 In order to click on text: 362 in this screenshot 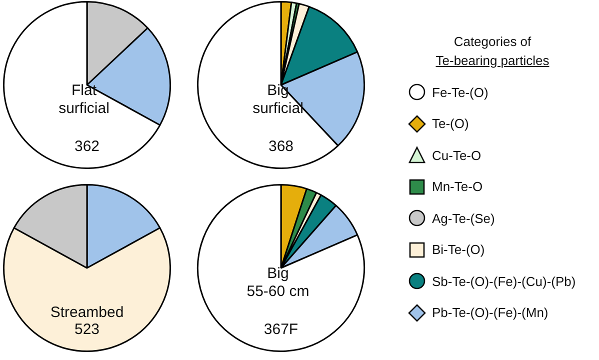, I will do `click(87, 147)`.